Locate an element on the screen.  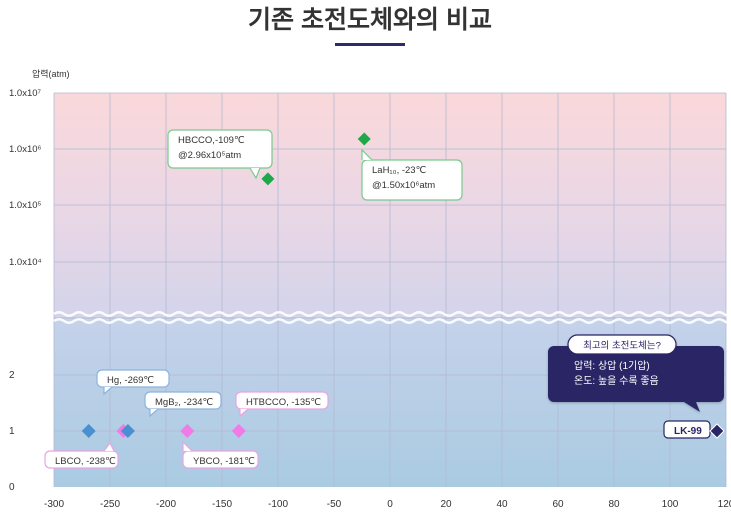
y-tick-label: 1.0x10⁷ is located at coordinates (25, 93).